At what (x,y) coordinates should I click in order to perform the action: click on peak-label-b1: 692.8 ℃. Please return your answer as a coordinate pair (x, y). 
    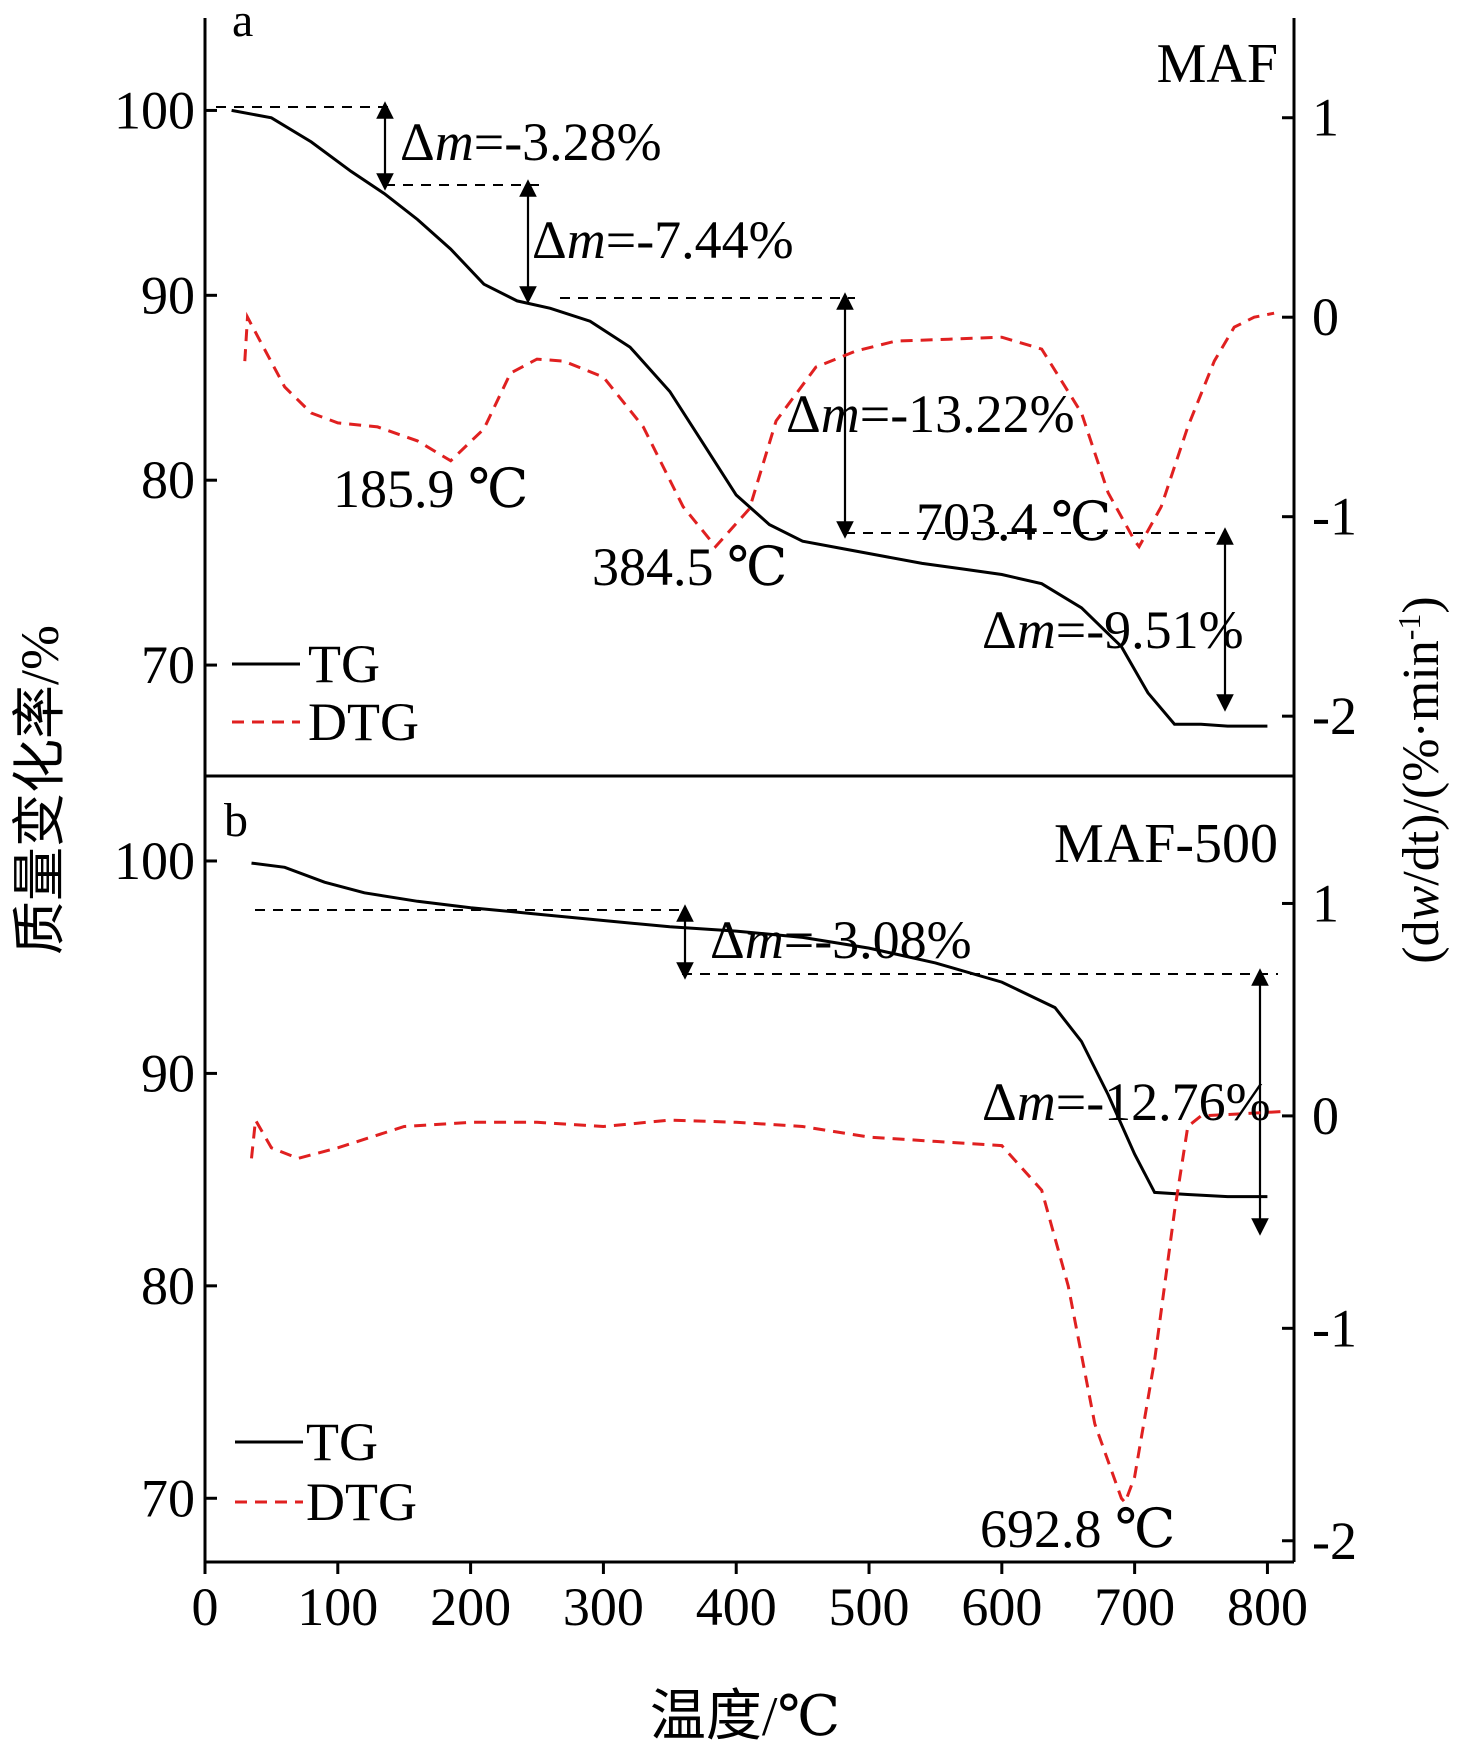
    Looking at the image, I should click on (1077, 1529).